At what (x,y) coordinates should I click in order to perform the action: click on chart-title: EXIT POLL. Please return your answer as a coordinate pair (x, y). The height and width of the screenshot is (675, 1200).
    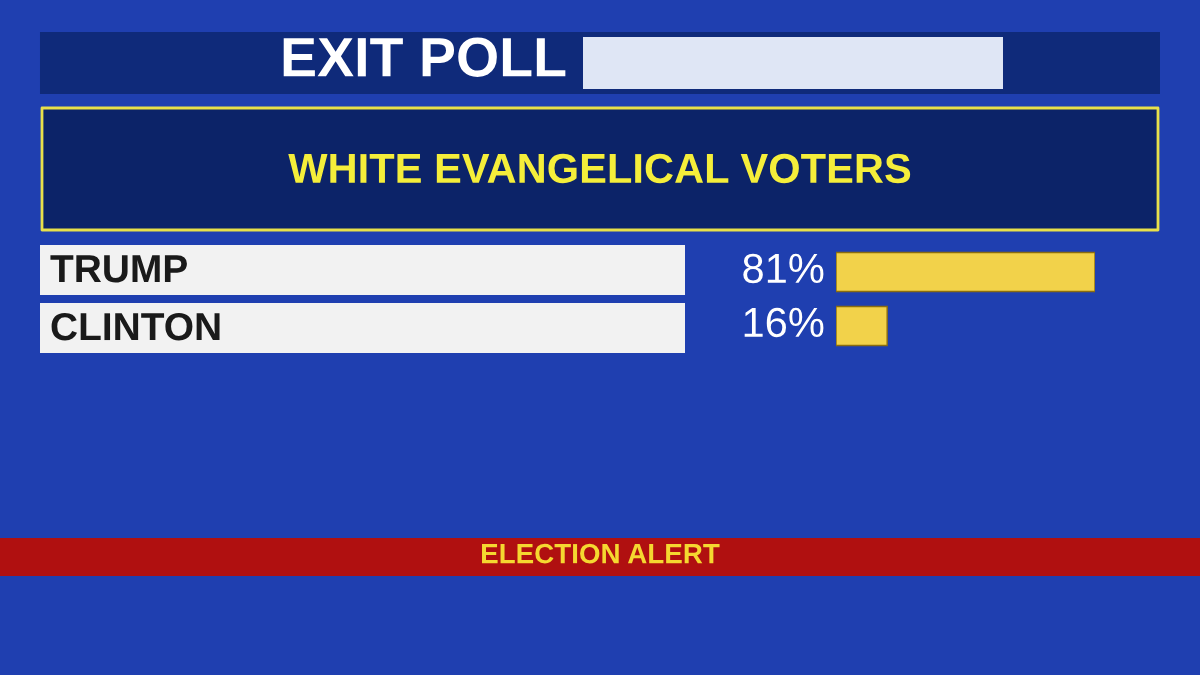
    Looking at the image, I should click on (424, 57).